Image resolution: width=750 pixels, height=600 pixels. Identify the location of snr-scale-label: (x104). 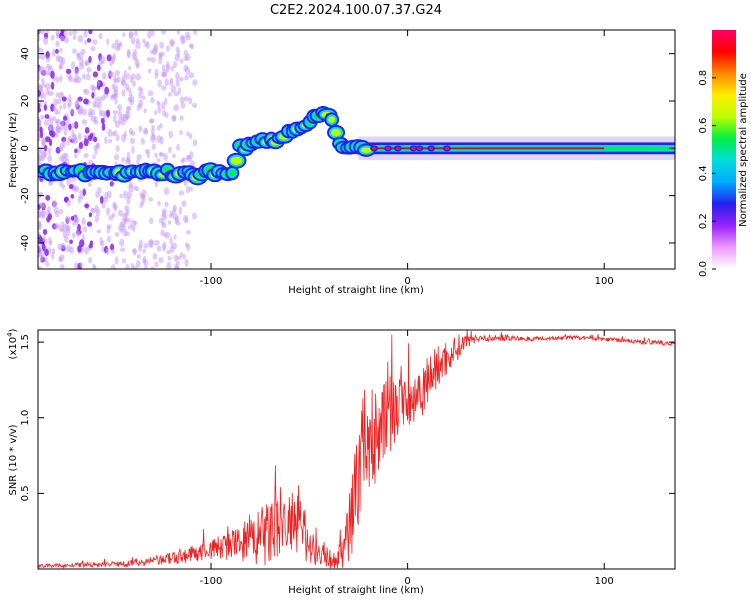
(12, 343).